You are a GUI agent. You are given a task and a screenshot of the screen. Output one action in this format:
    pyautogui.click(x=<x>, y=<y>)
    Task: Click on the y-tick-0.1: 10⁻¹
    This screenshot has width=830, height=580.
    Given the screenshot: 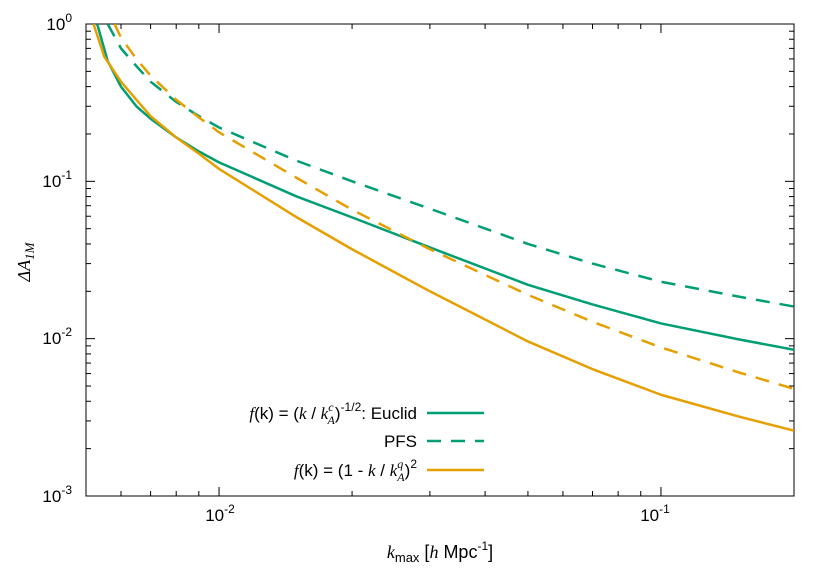 What is the action you would take?
    pyautogui.click(x=57, y=179)
    